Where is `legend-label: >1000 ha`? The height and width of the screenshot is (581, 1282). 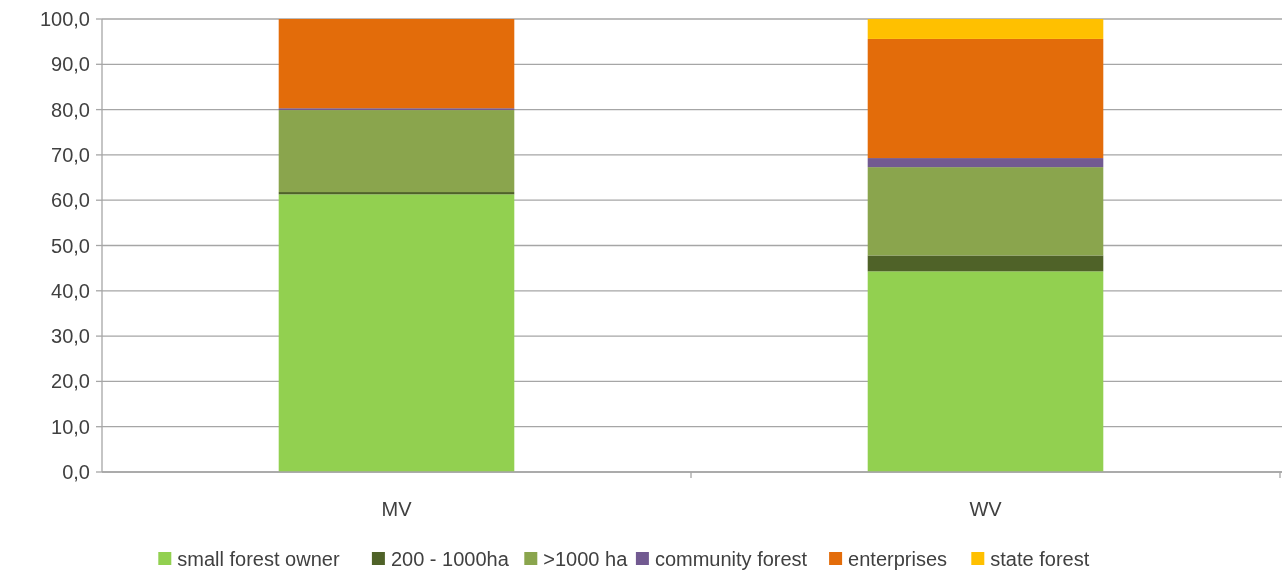 legend-label: >1000 ha is located at coordinates (586, 559).